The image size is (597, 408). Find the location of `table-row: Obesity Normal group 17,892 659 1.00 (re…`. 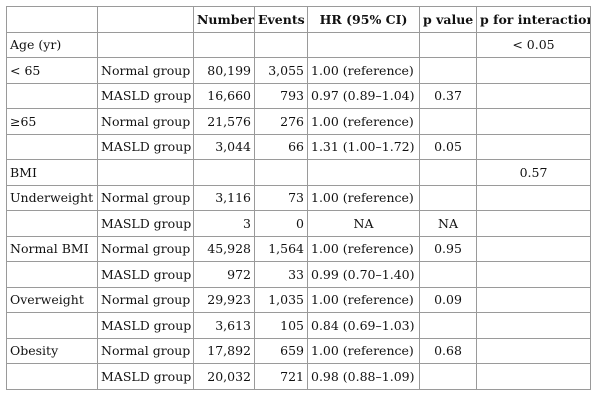

table-row: Obesity Normal group 17,892 659 1.00 (re… is located at coordinates (298, 350).